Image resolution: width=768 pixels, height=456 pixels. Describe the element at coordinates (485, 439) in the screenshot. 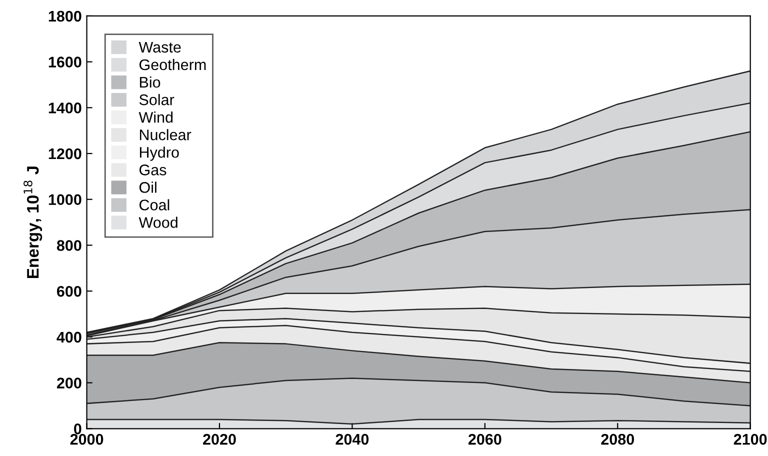

I see `x-tick-label: 2060` at that location.